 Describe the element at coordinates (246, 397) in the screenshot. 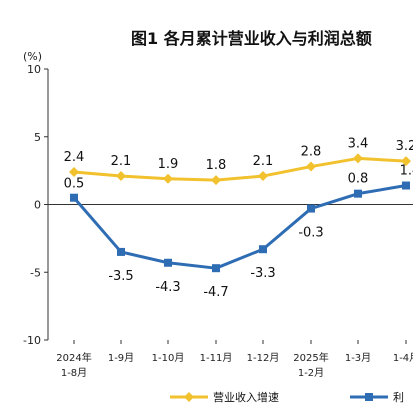

I see `legend-label: 营业收入增速` at that location.